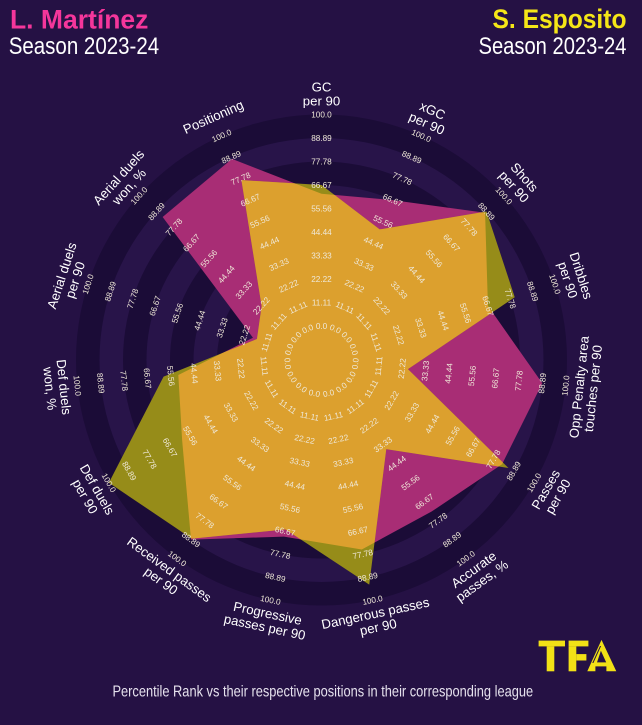 The height and width of the screenshot is (725, 642). What do you see at coordinates (321, 100) in the screenshot?
I see `svg-text: per 90` at bounding box center [321, 100].